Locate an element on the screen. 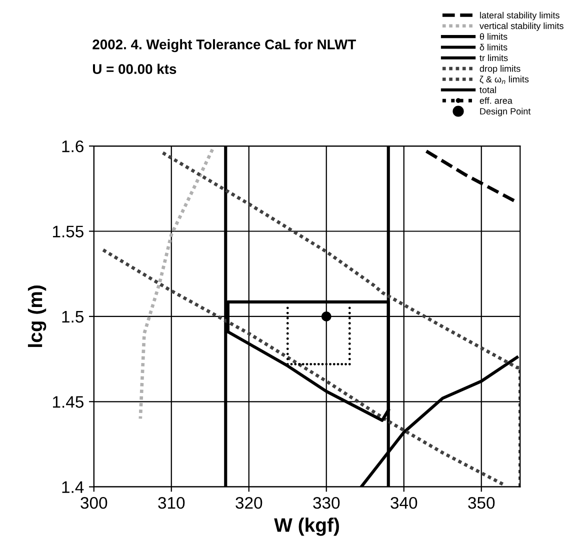 This screenshot has height=547, width=576. chart-subtitle: U = 00.00 kts is located at coordinates (134, 69).